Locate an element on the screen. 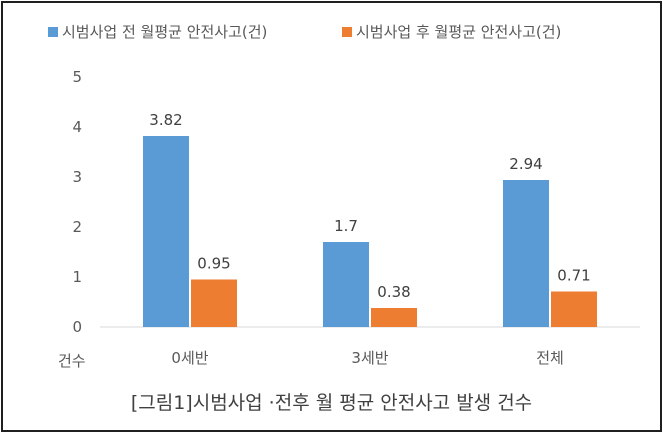 The width and height of the screenshot is (663, 433). data-label-s2-3: 0.71 is located at coordinates (573, 276).